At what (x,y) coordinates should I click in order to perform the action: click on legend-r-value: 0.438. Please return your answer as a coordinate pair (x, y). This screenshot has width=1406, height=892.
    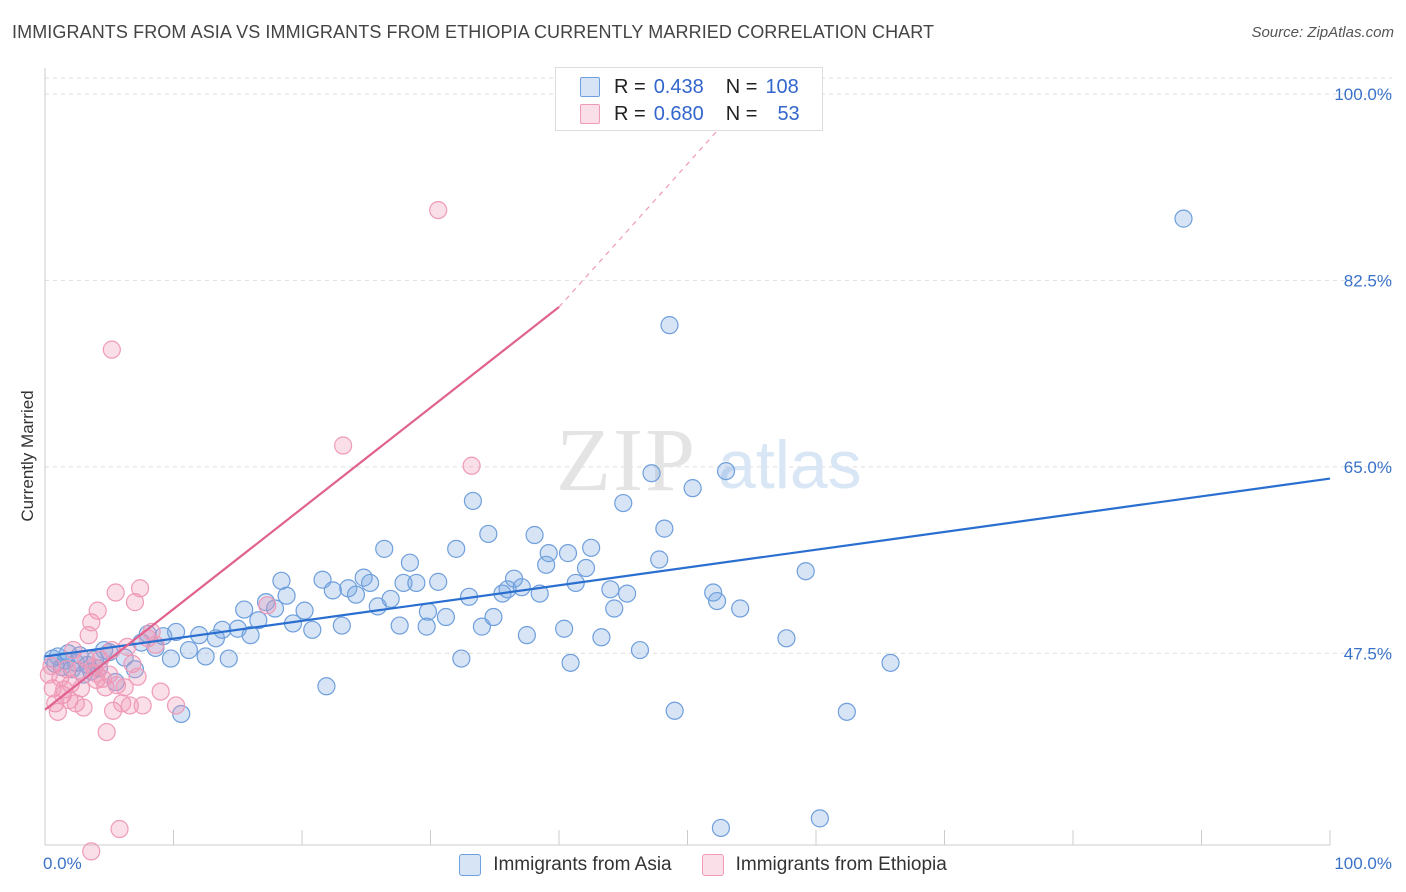
    Looking at the image, I should click on (678, 86).